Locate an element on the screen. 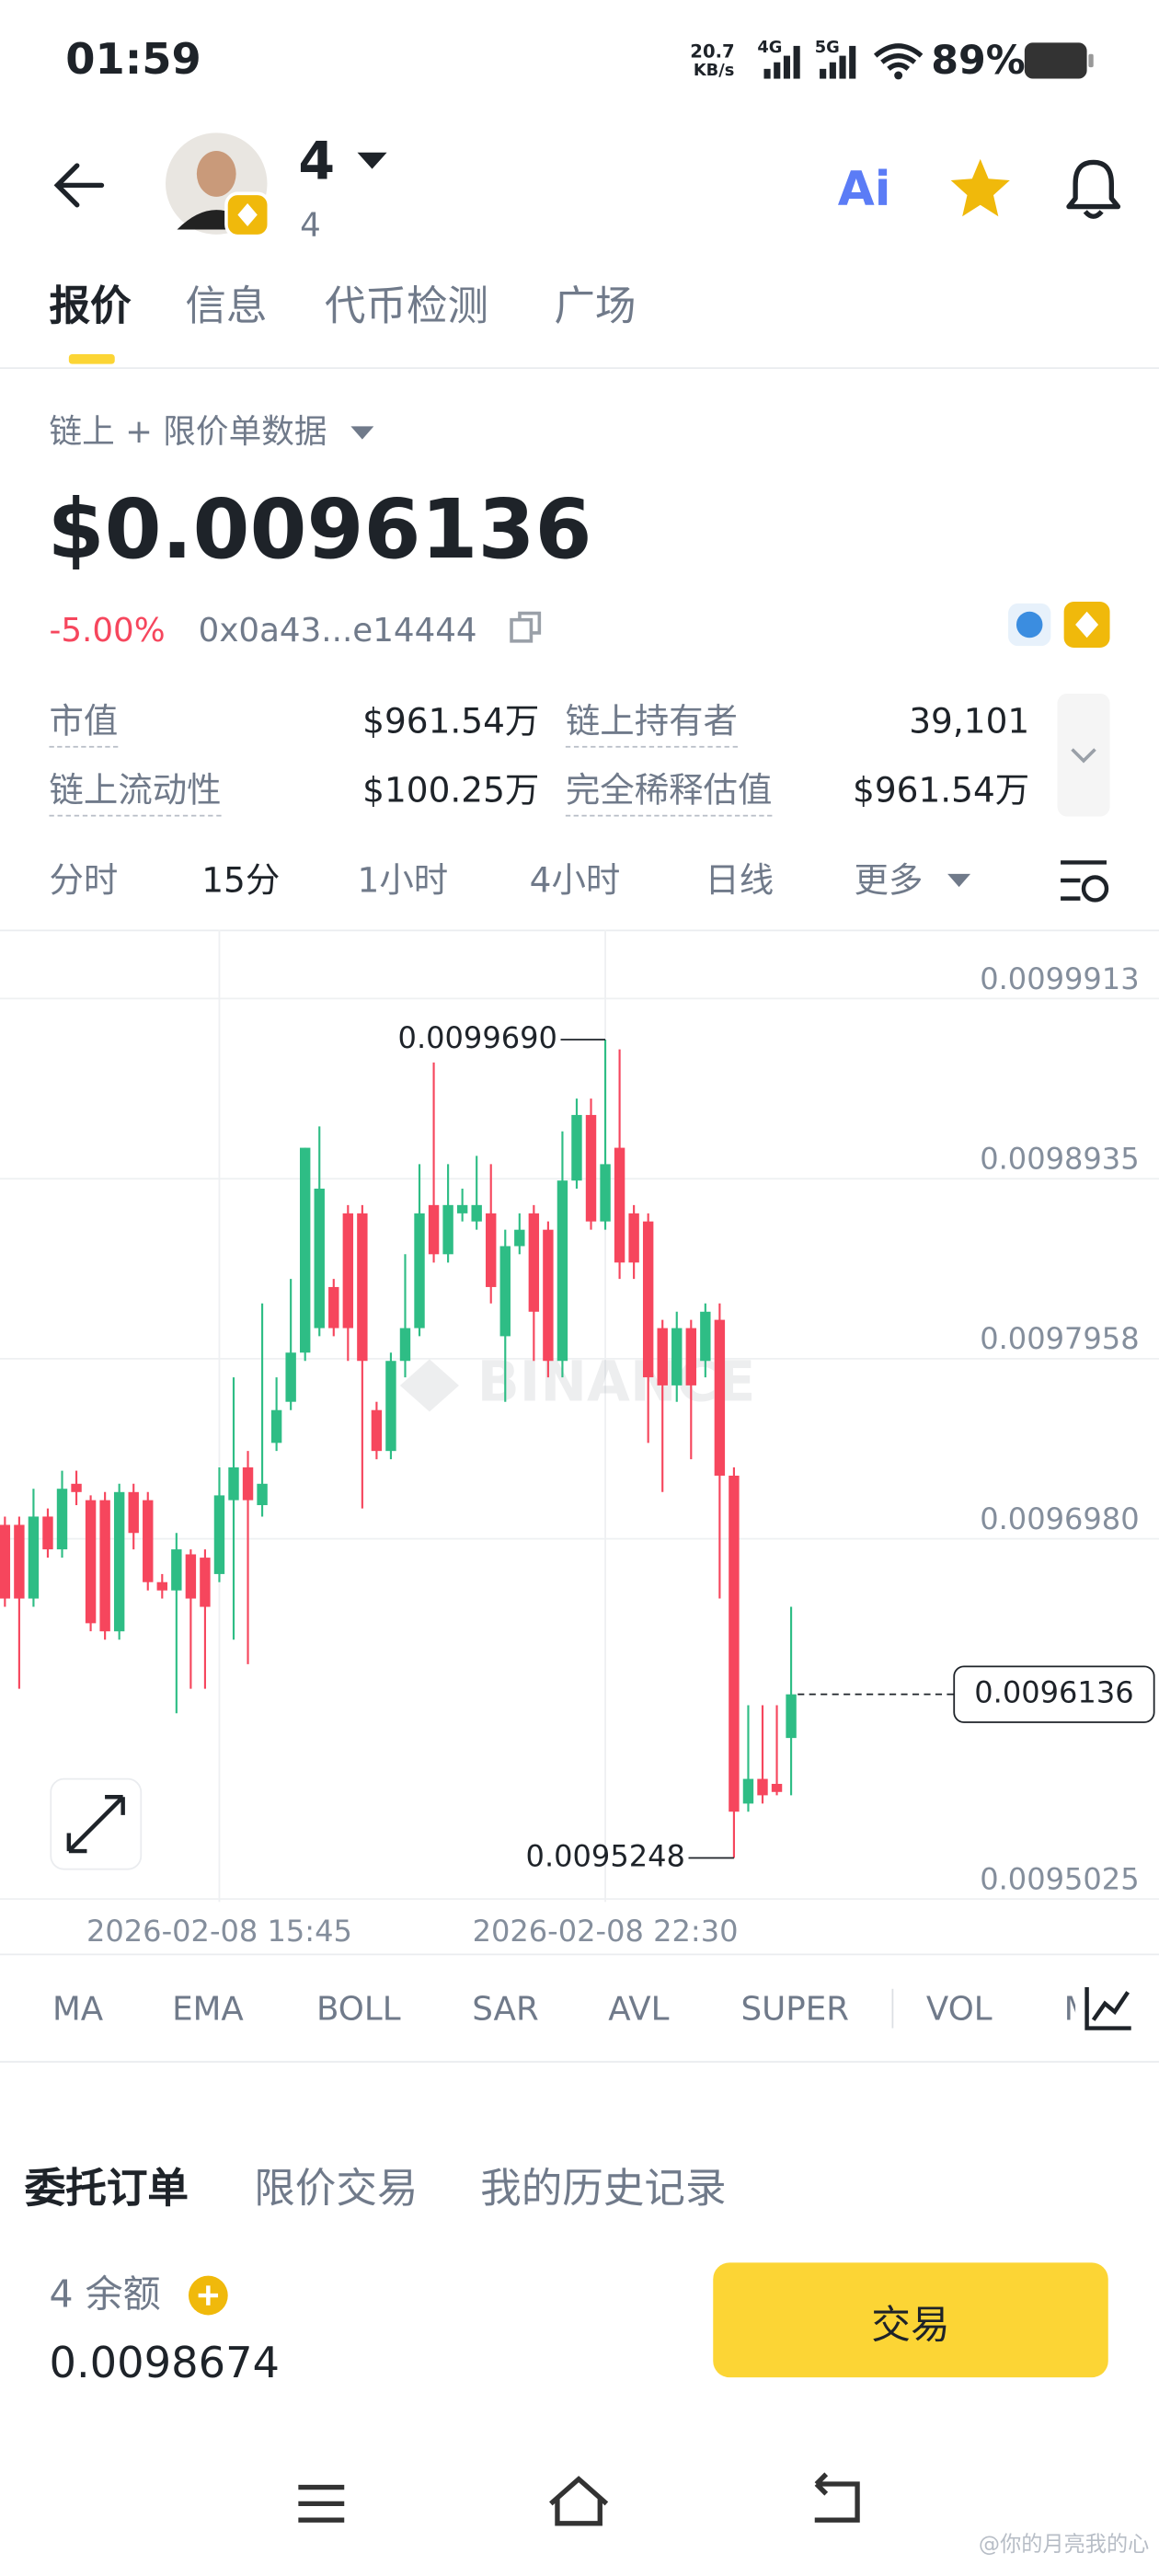 The height and width of the screenshot is (2576, 1159). stat-label: 链上持有者 is located at coordinates (651, 724).